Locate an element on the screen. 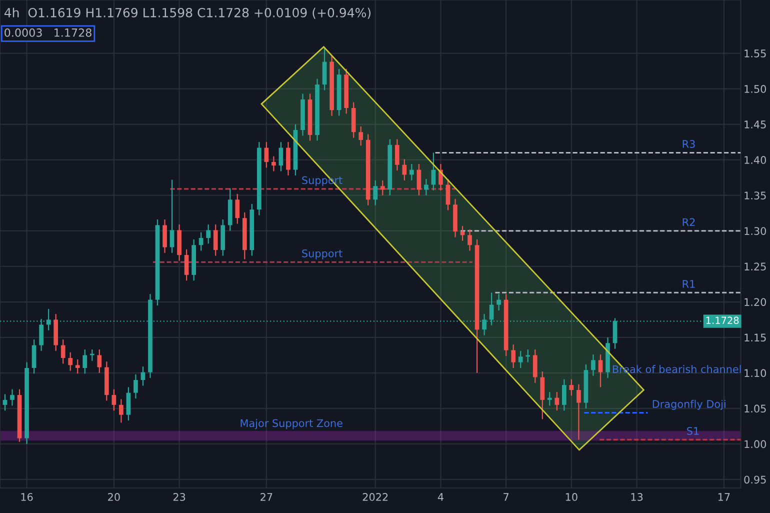  y-tick-label: 1.40 is located at coordinates (755, 160).